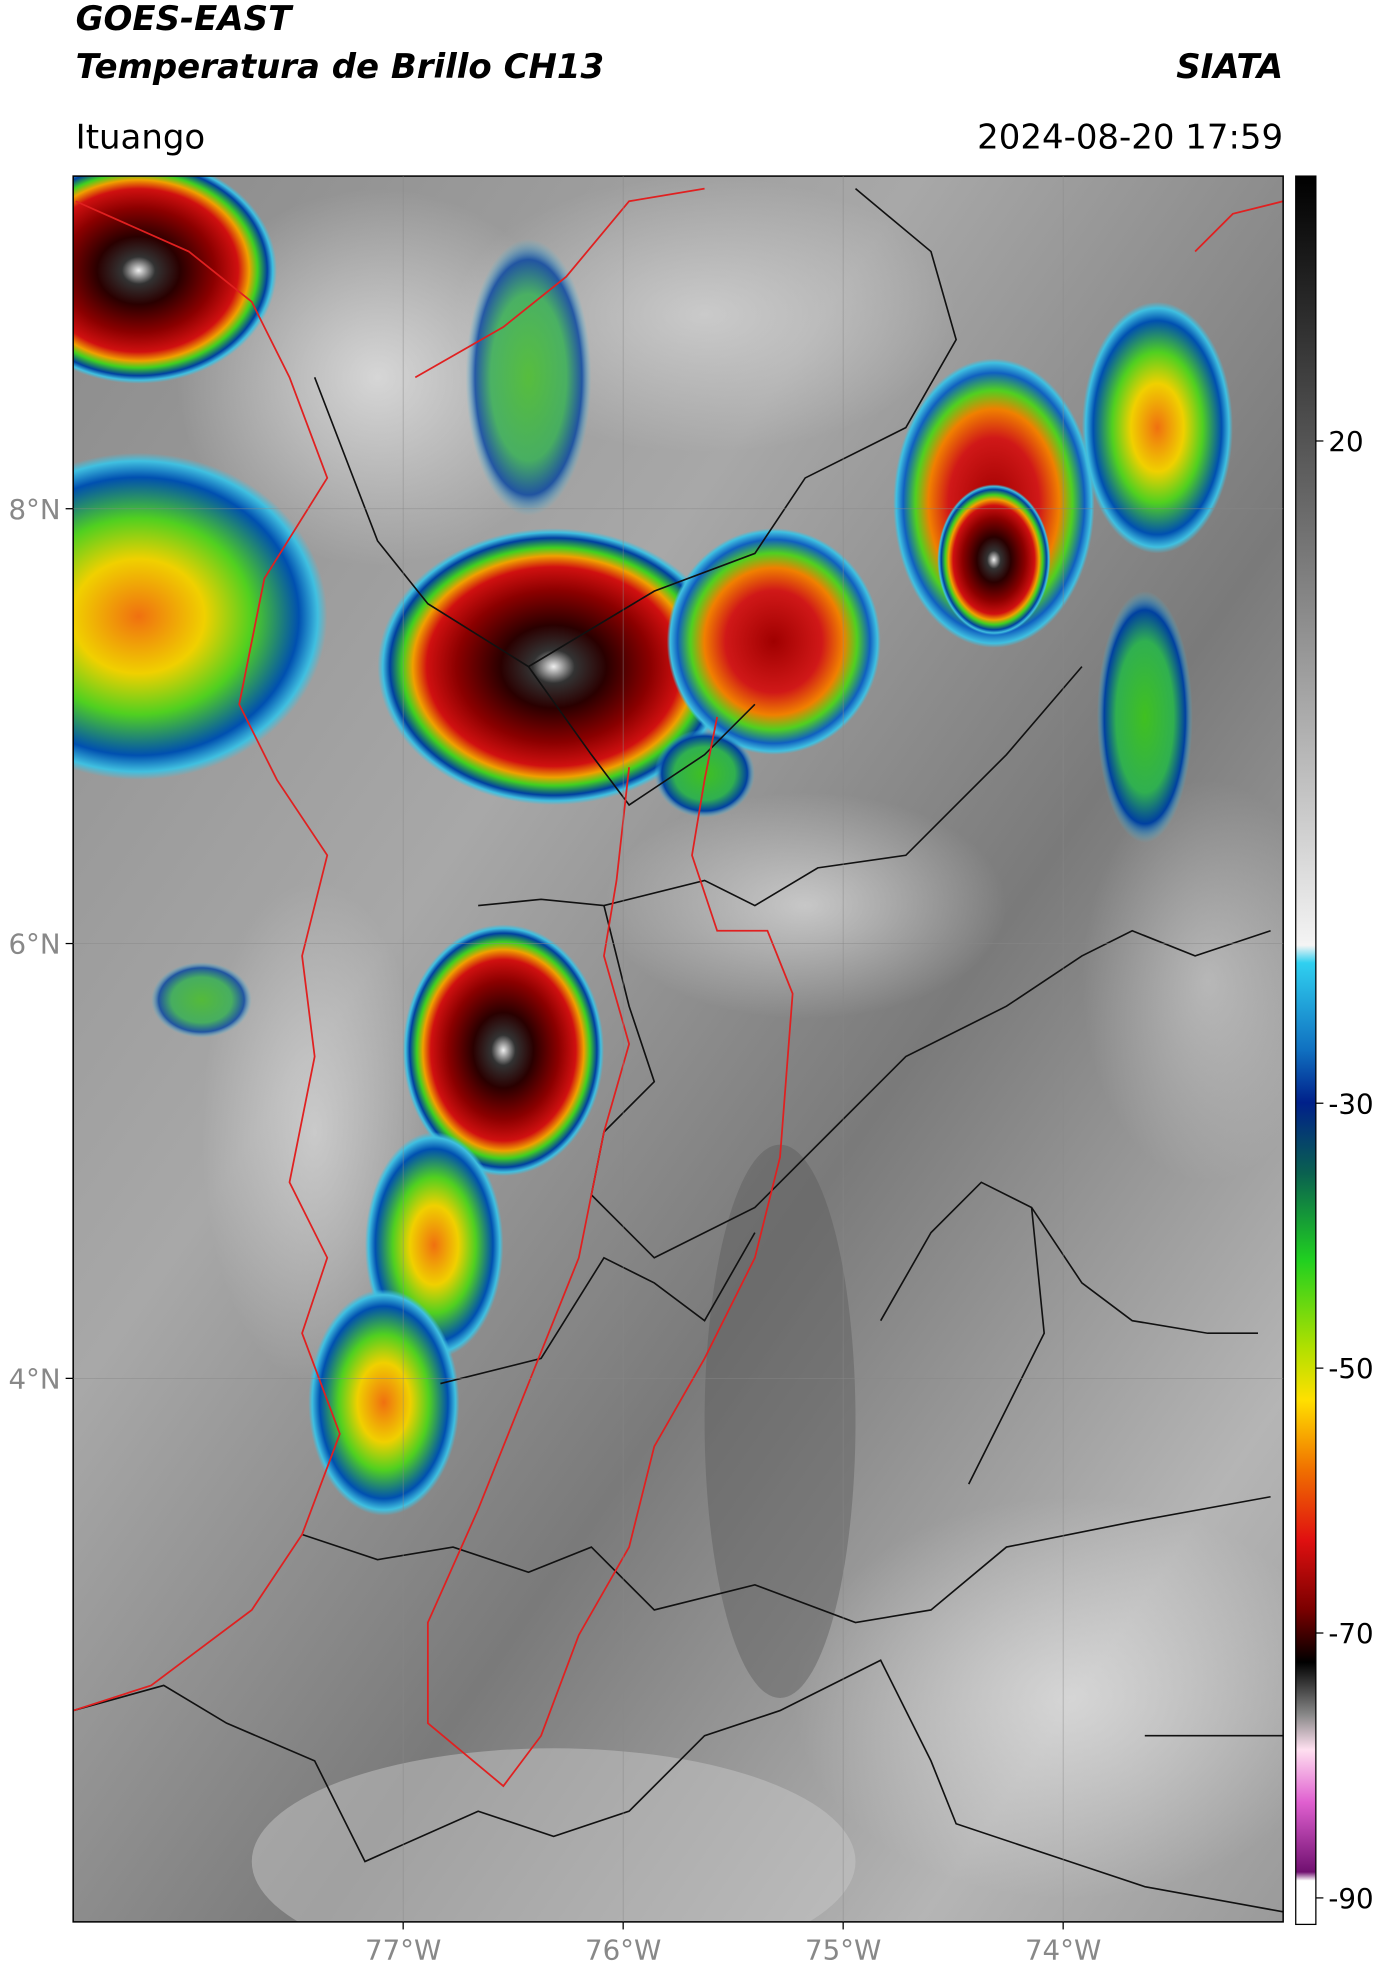 The width and height of the screenshot is (1384, 1981). I want to click on subtitle: Temperatura de Brillo CH13, so click(340, 67).